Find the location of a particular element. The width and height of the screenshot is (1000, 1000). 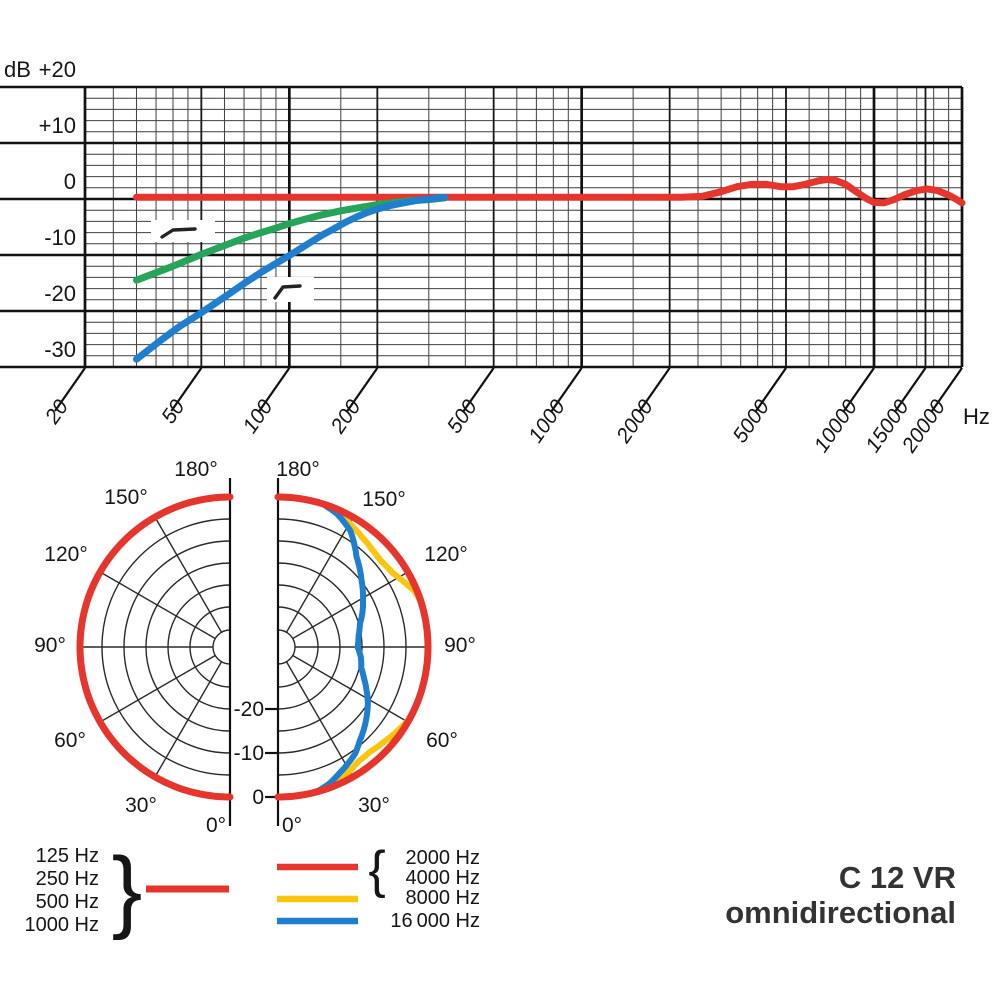

polar-angle-label-left-0°: 0° is located at coordinates (216, 825).